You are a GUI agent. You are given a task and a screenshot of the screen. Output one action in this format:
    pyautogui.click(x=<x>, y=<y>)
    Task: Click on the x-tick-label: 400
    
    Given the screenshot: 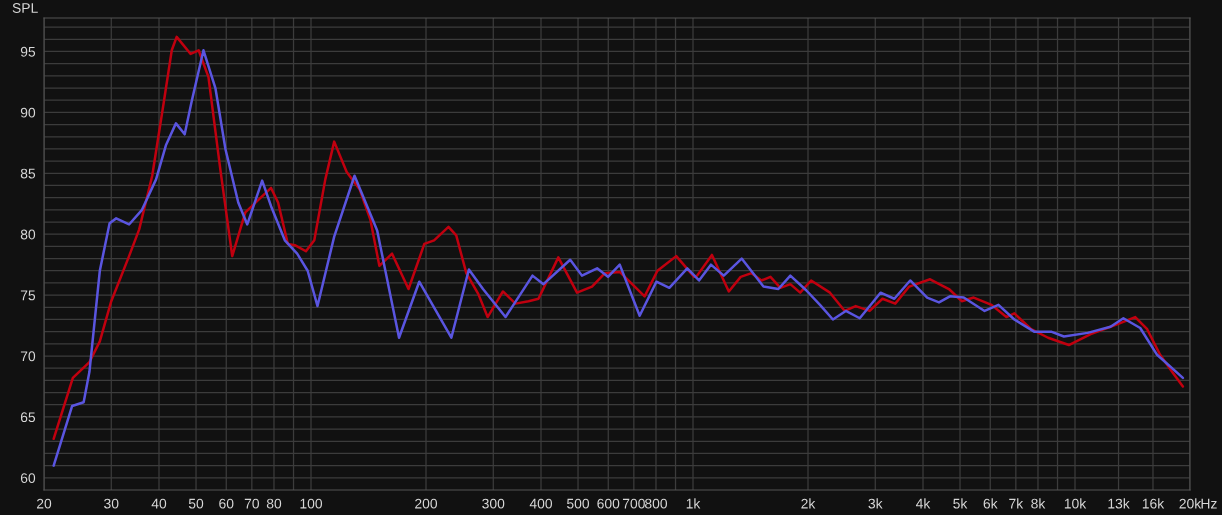 What is the action you would take?
    pyautogui.click(x=541, y=503)
    